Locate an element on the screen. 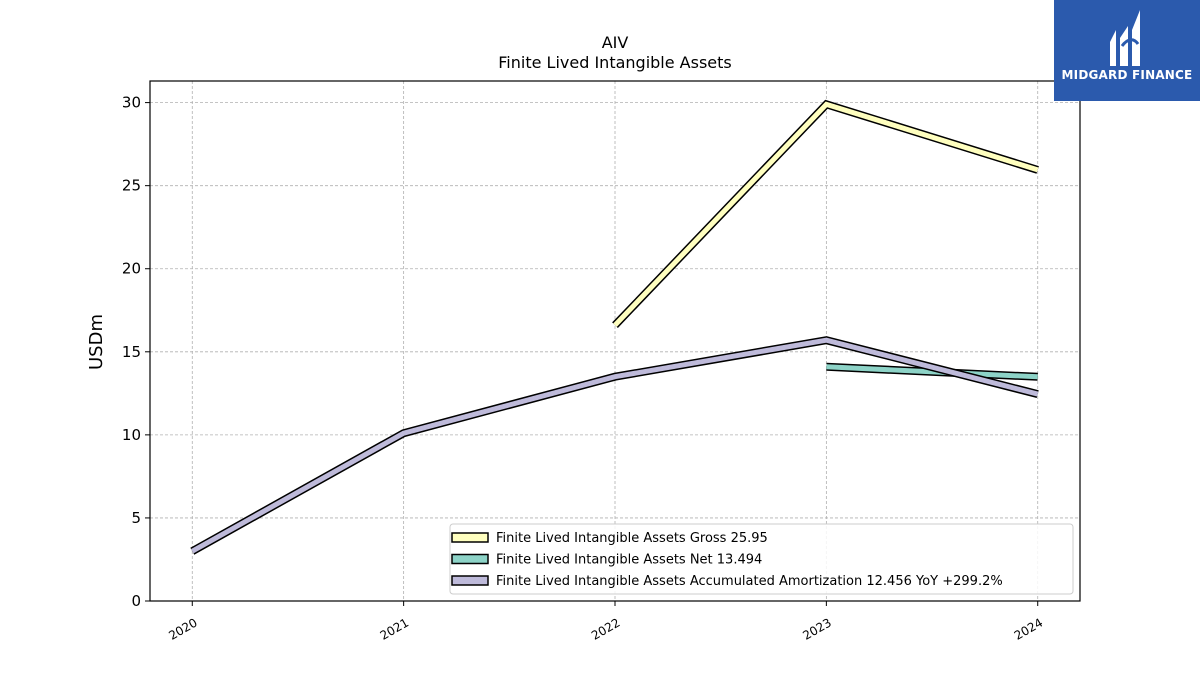  chart-title: AIV is located at coordinates (615, 42).